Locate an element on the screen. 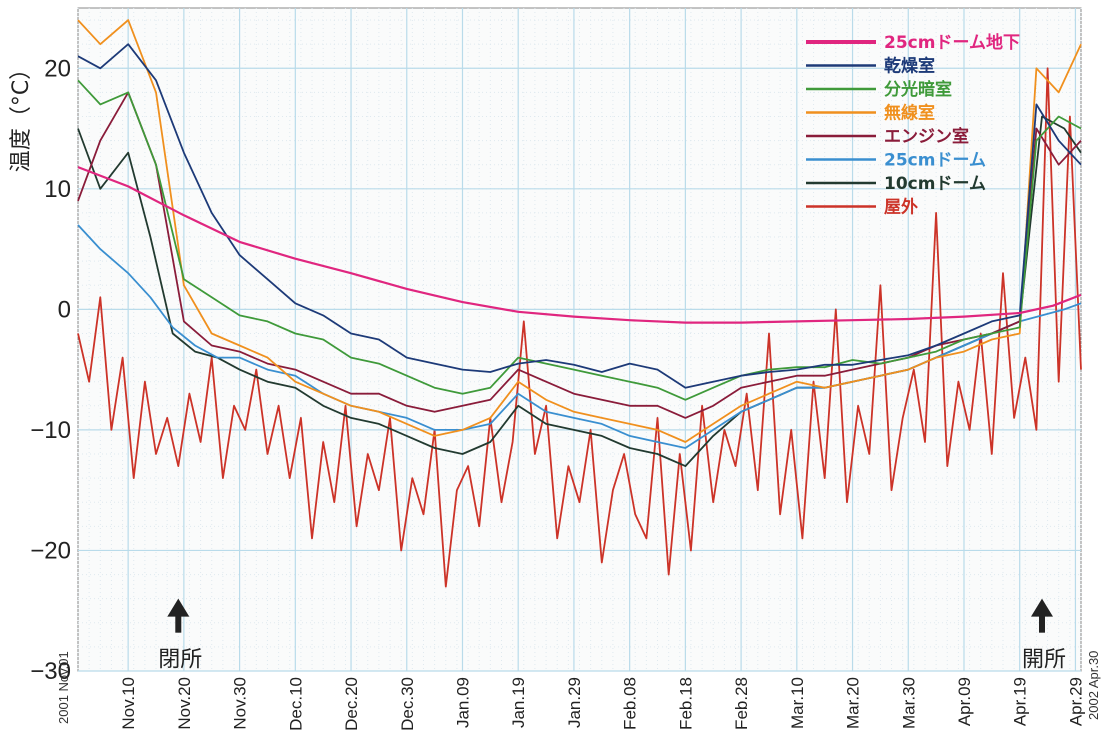  x-tick-label: Jan.09 is located at coordinates (462, 702).